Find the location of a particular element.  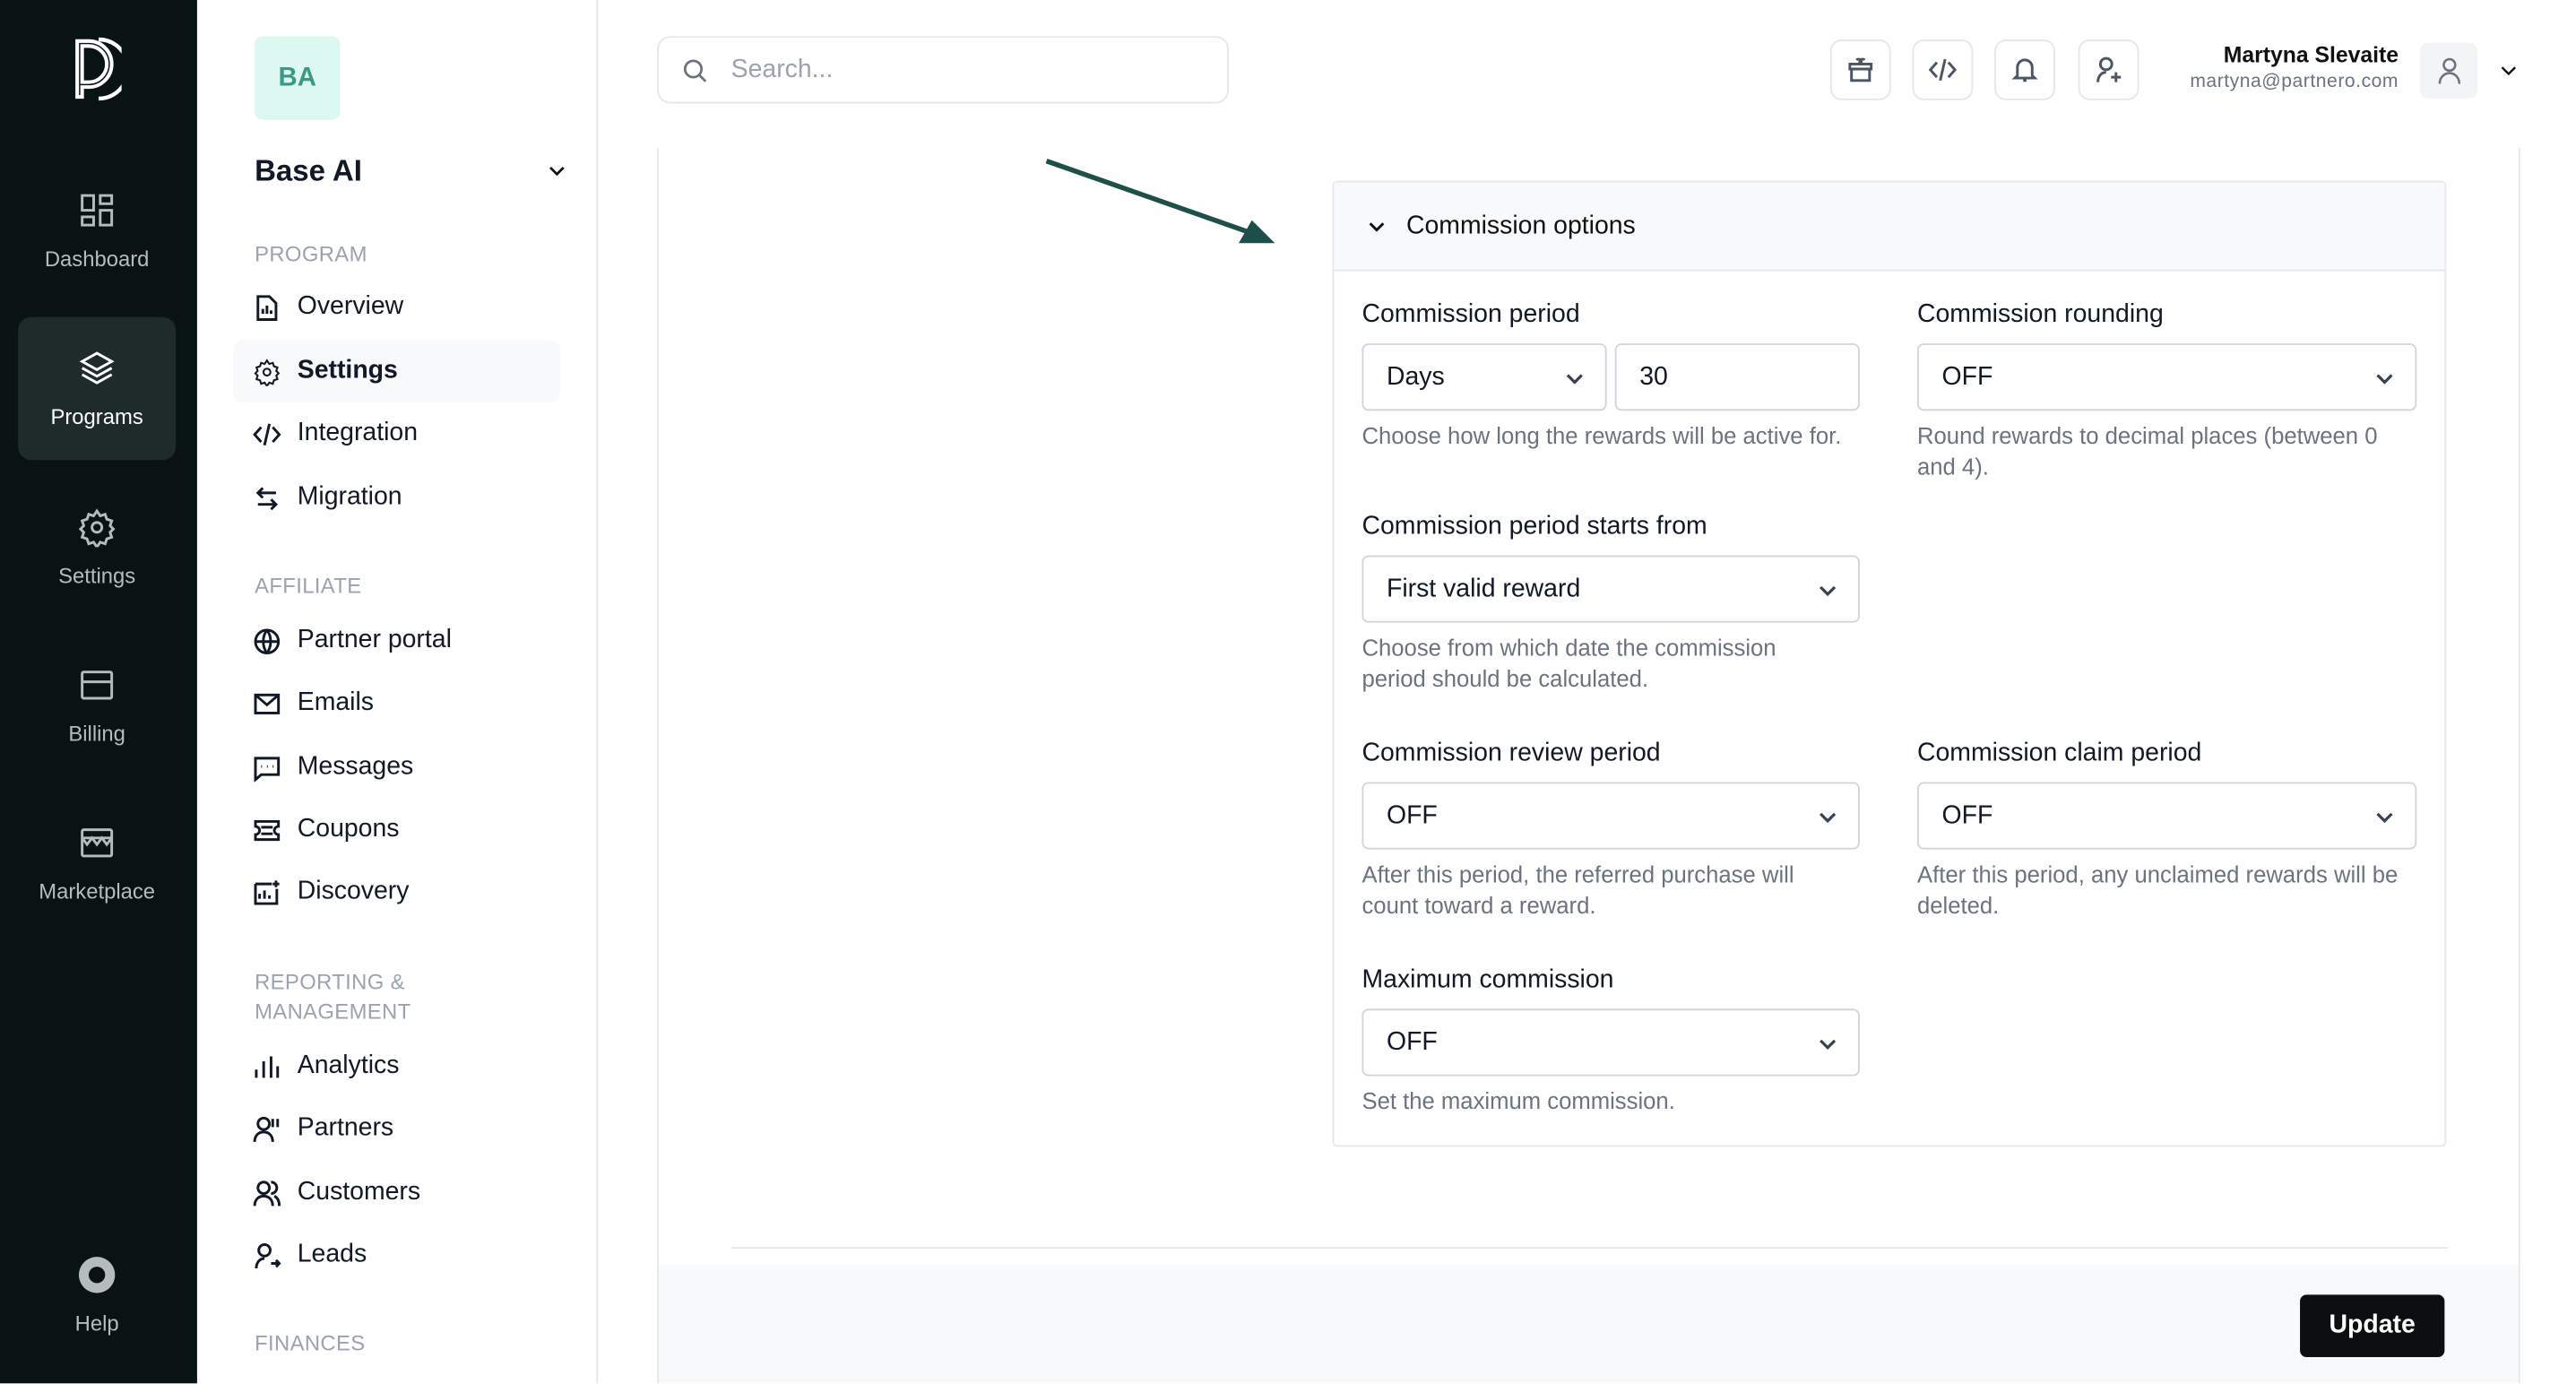

bar-chart-icon is located at coordinates (267, 1066).